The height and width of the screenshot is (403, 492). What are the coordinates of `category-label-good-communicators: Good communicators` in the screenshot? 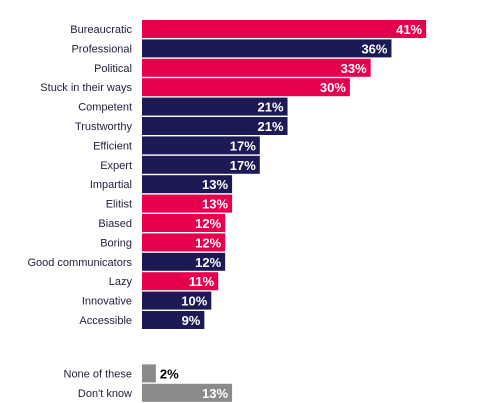 It's located at (79, 263).